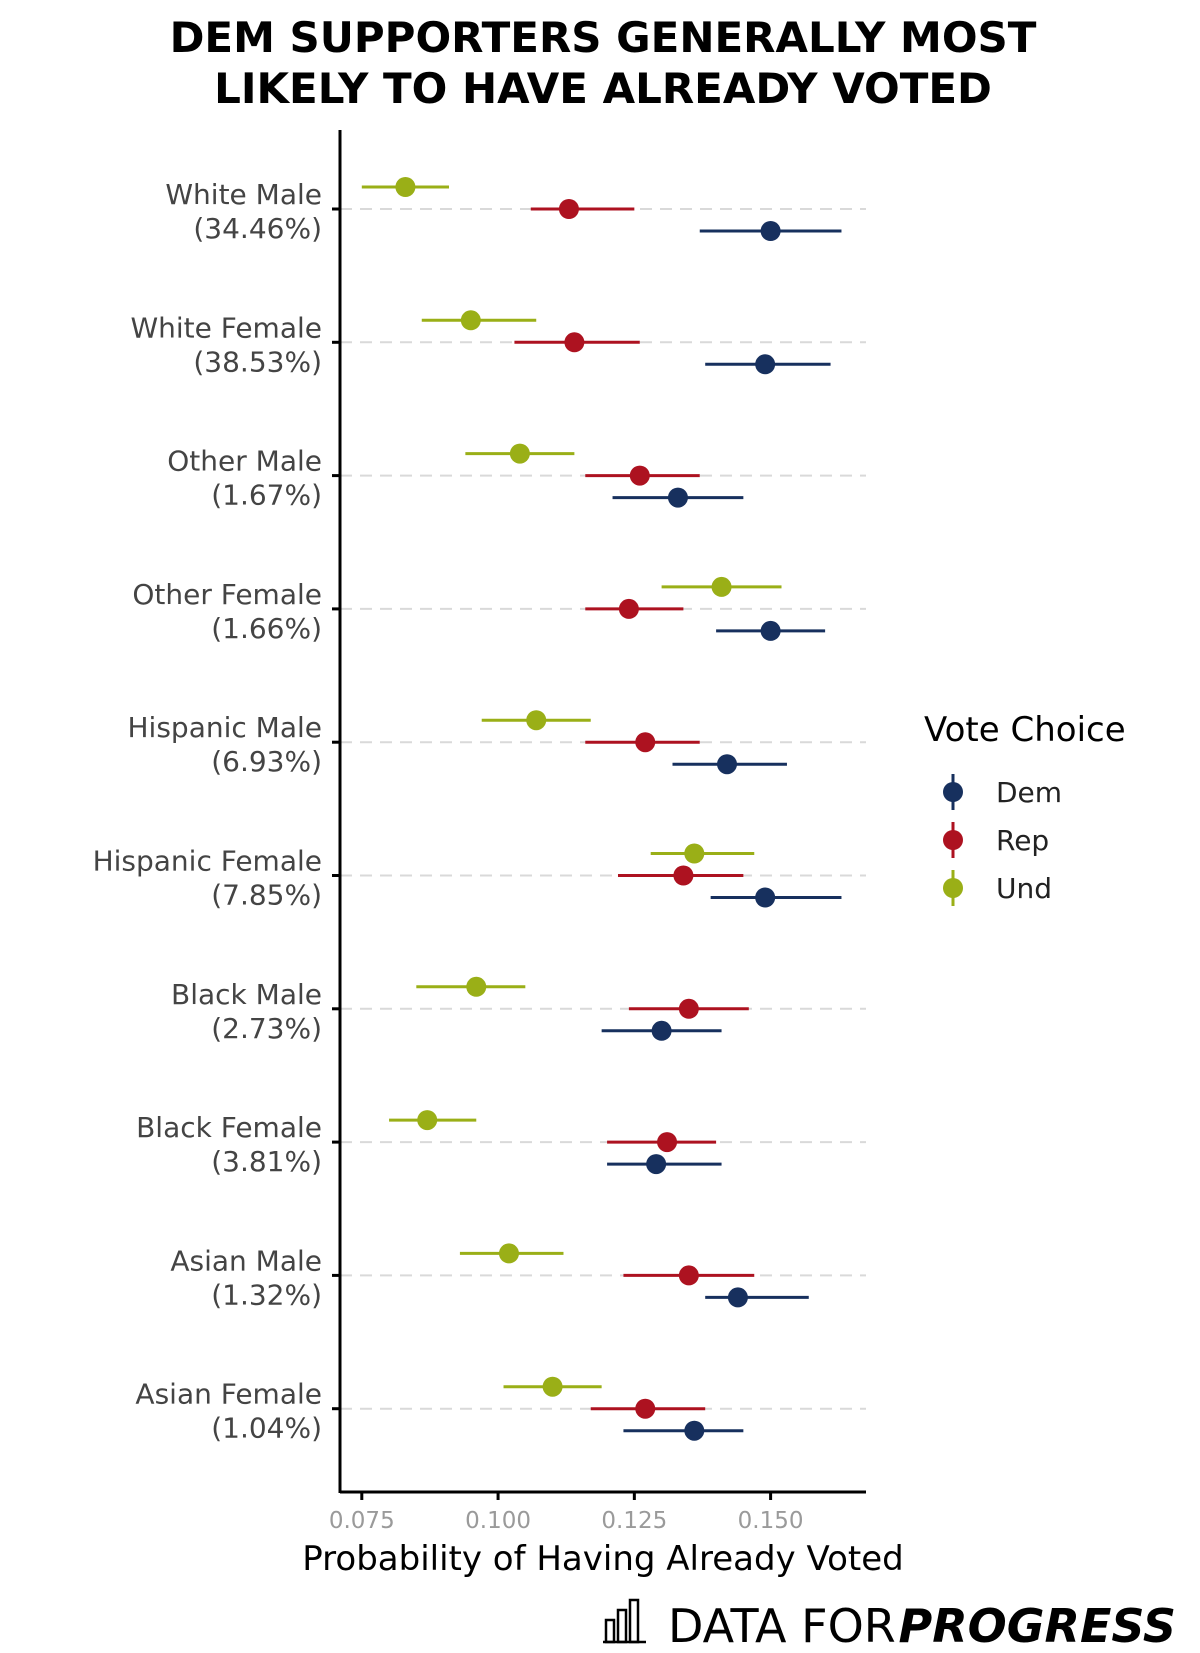 Image resolution: width=1200 pixels, height=1653 pixels. What do you see at coordinates (266, 761) in the screenshot?
I see `category-share-label: (6.93%)` at bounding box center [266, 761].